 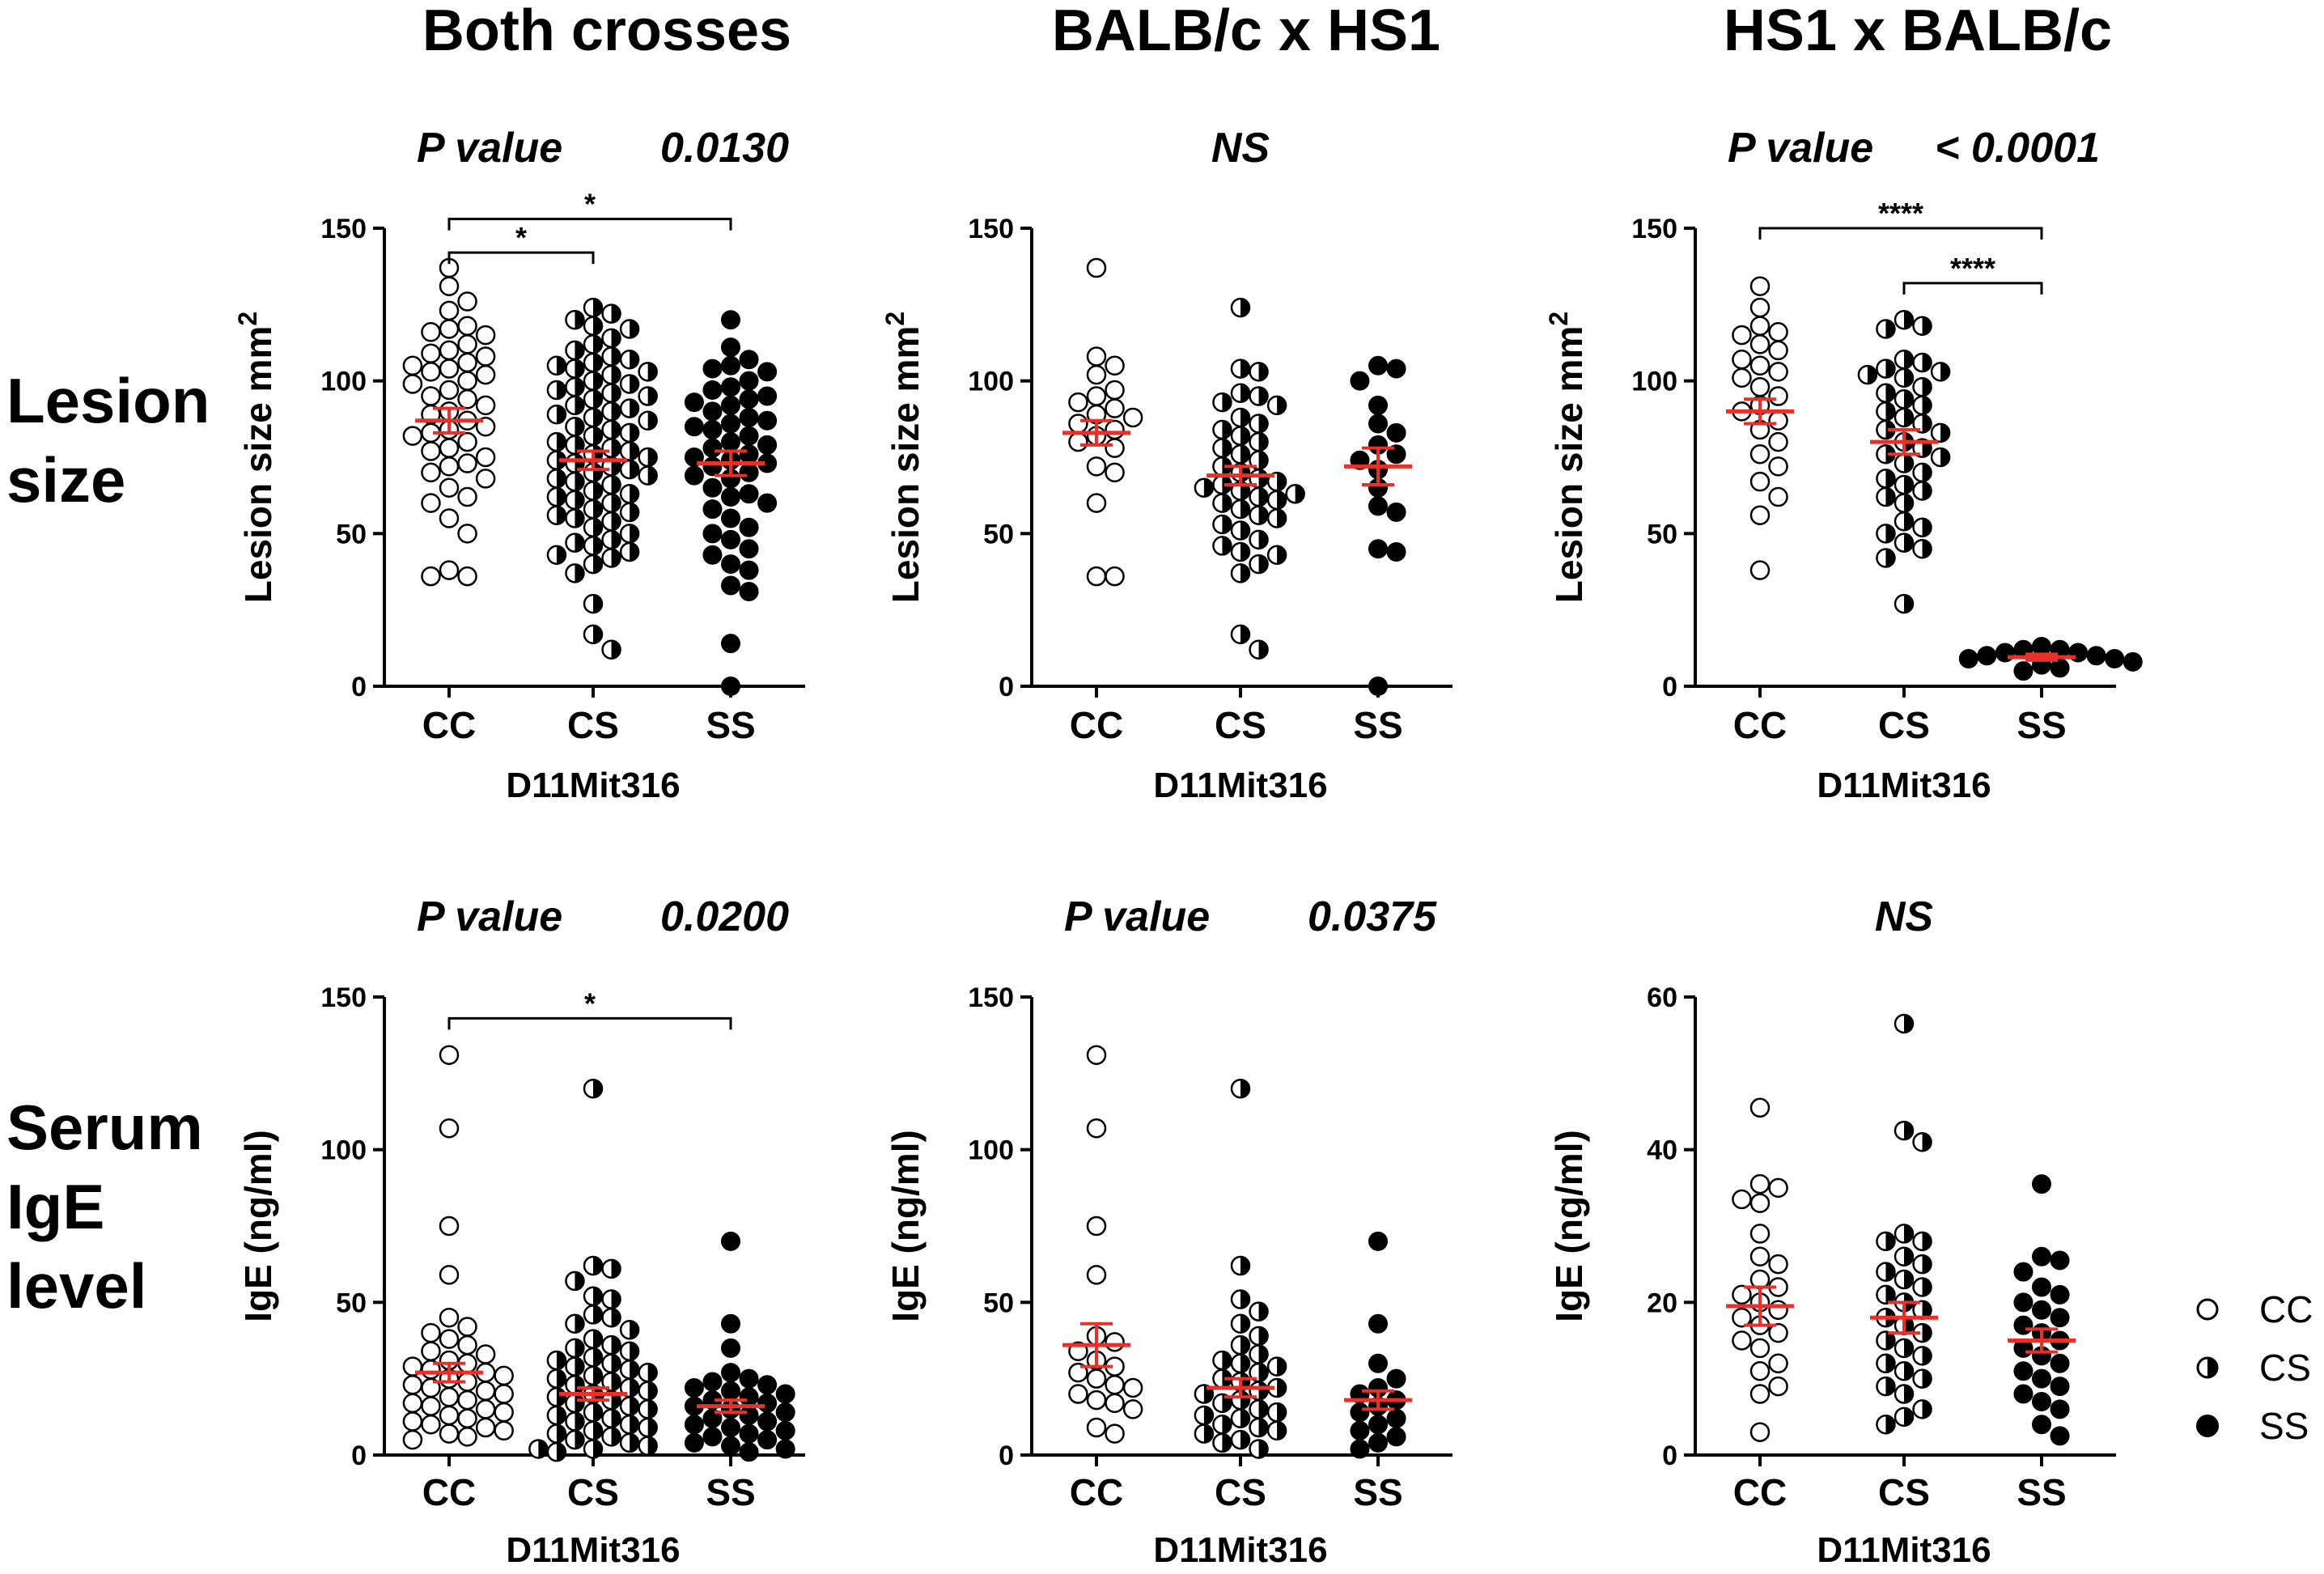 What do you see at coordinates (359, 687) in the screenshot?
I see `y-tick-label: 0` at bounding box center [359, 687].